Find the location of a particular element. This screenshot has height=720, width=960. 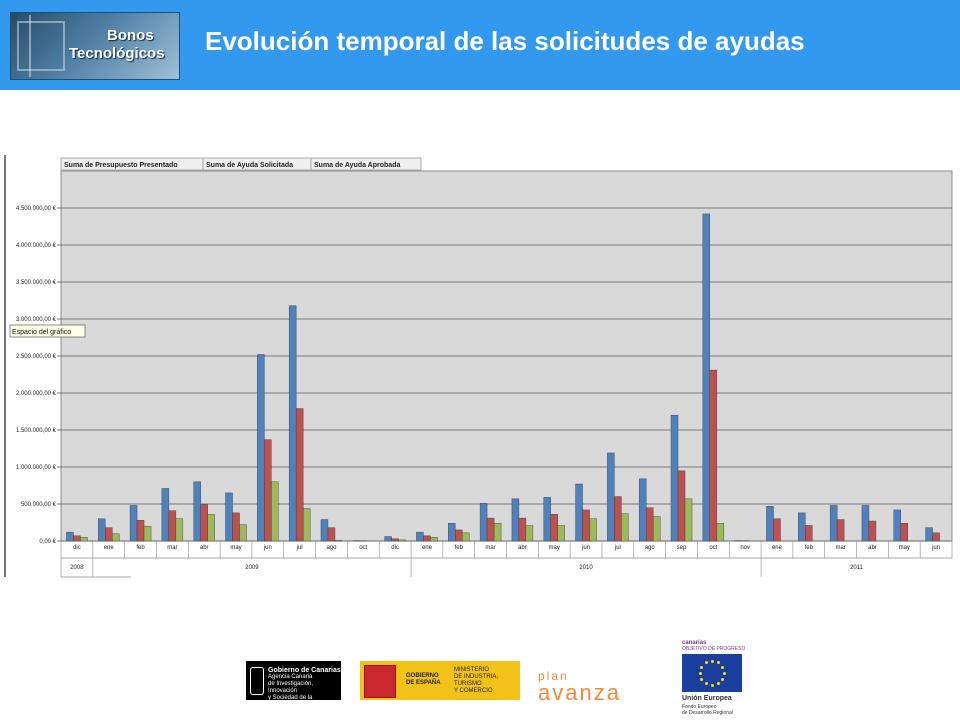

y-tick-label: 2.000.000,00 € is located at coordinates (36, 394).